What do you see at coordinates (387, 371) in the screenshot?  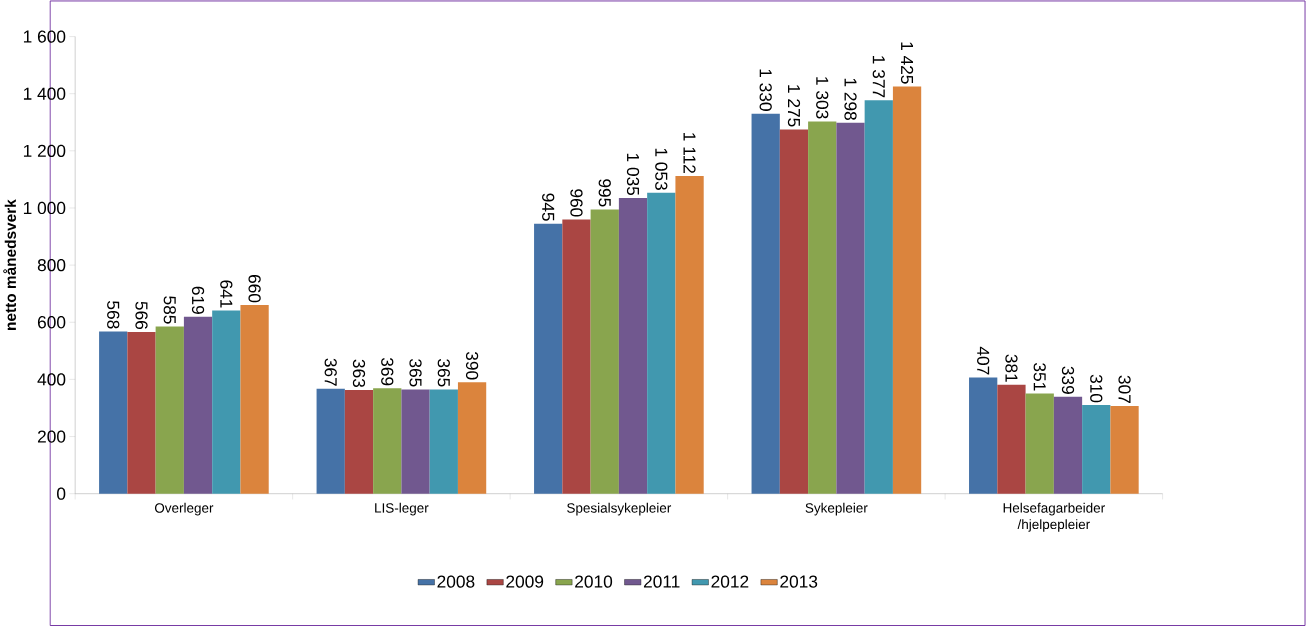 I see `data-label: 369` at bounding box center [387, 371].